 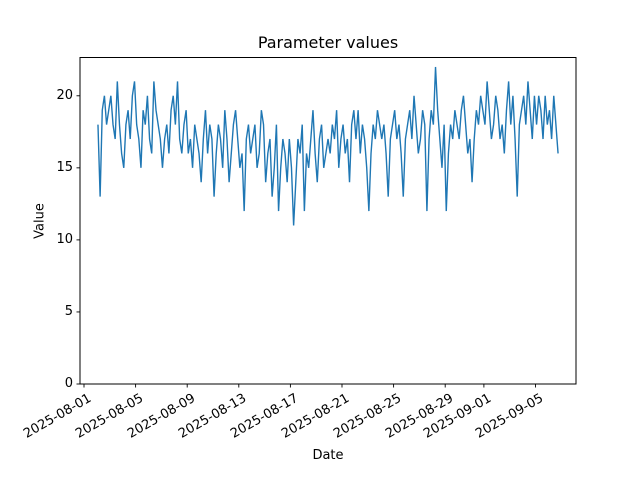 I want to click on y-tick-label: 0, so click(x=68, y=383).